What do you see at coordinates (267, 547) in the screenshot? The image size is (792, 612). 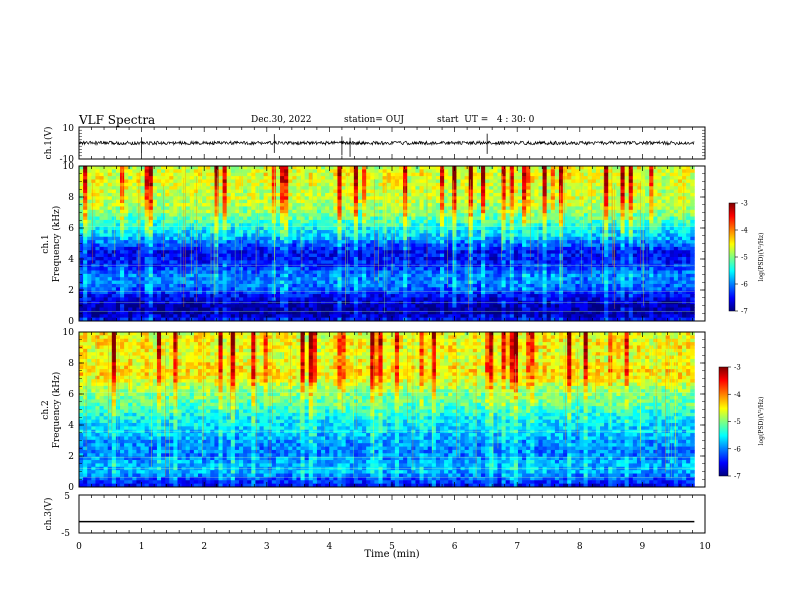 I see `time-axis-tick-label: 3` at bounding box center [267, 547].